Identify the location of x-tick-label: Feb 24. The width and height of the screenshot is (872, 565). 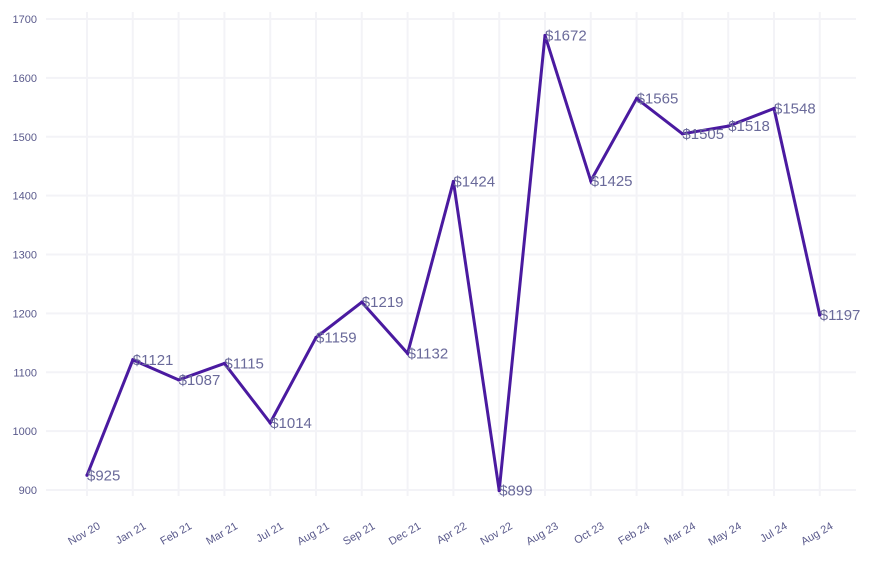
(634, 534).